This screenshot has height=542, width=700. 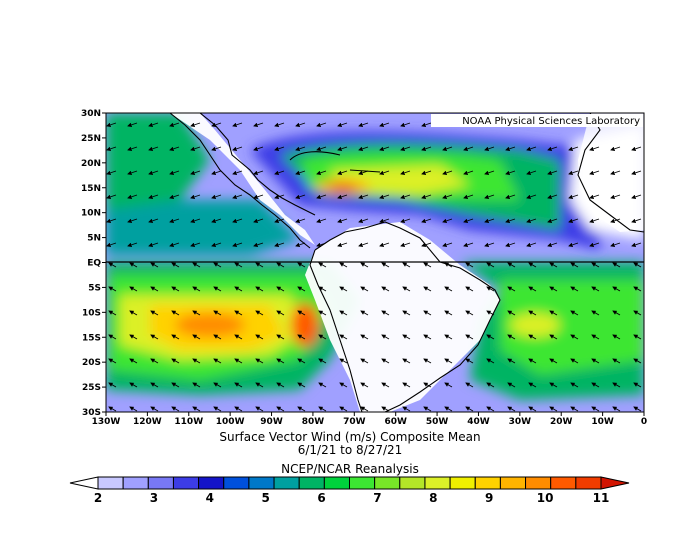 What do you see at coordinates (91, 214) in the screenshot?
I see `lat-tick-label: 10N` at bounding box center [91, 214].